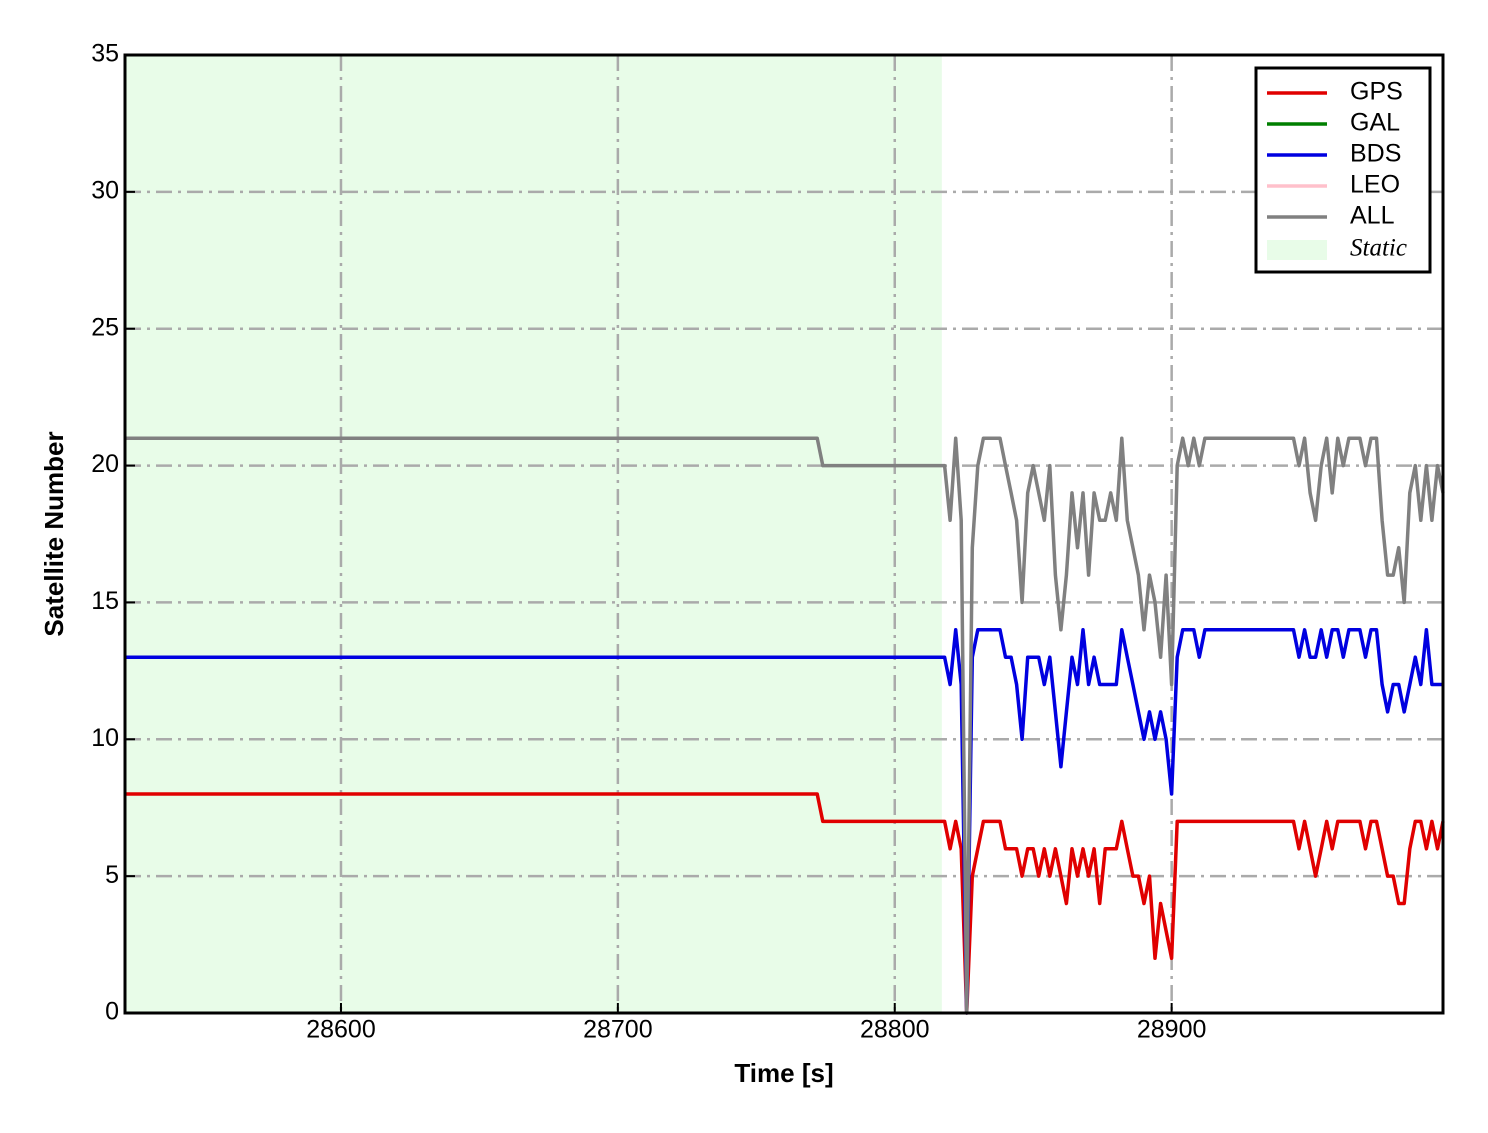 This screenshot has height=1133, width=1488. I want to click on y-tick-label: 20, so click(105, 464).